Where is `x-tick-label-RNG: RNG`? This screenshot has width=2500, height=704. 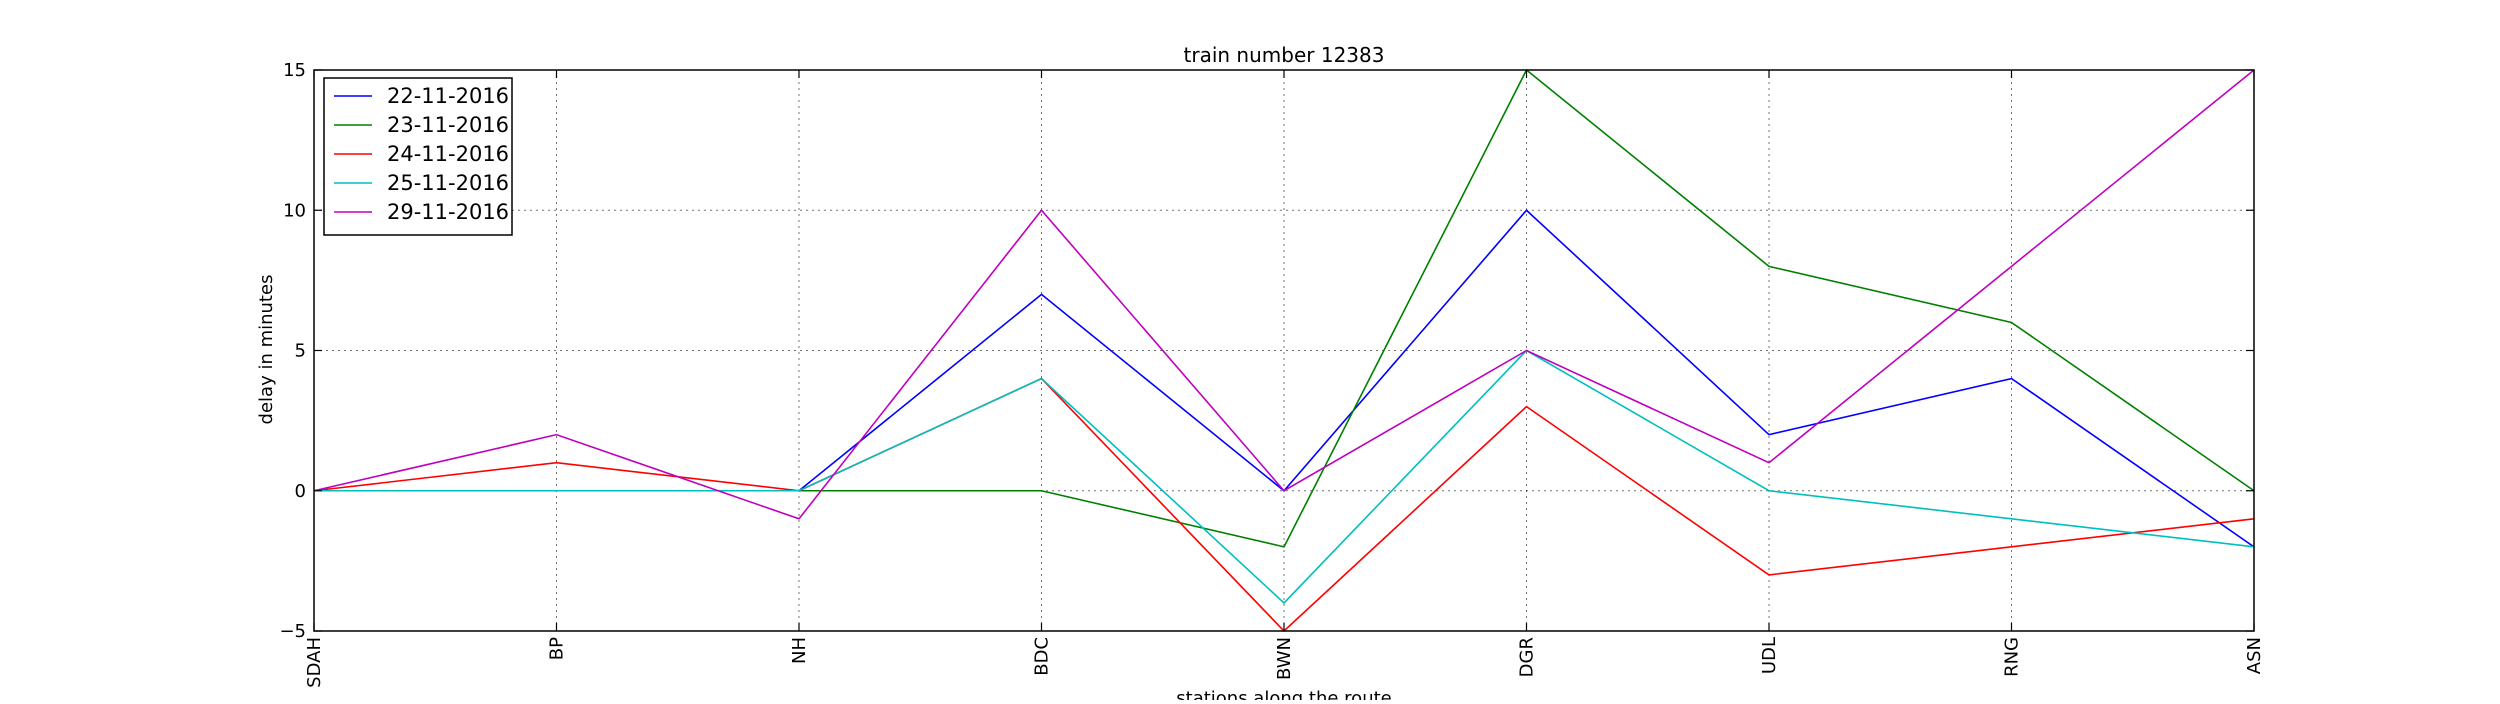
x-tick-label-RNG: RNG is located at coordinates (2012, 657).